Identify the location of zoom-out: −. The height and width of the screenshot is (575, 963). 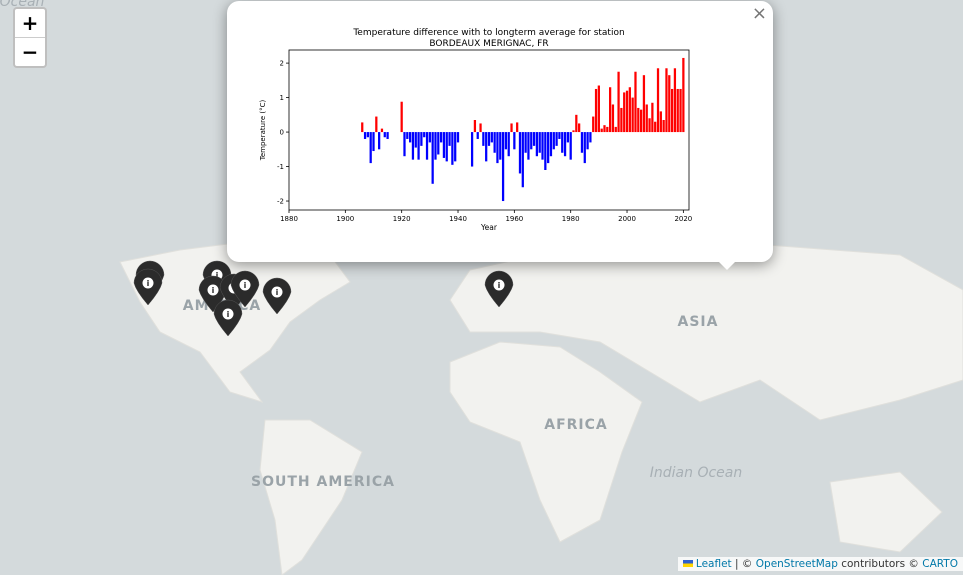
(30, 51).